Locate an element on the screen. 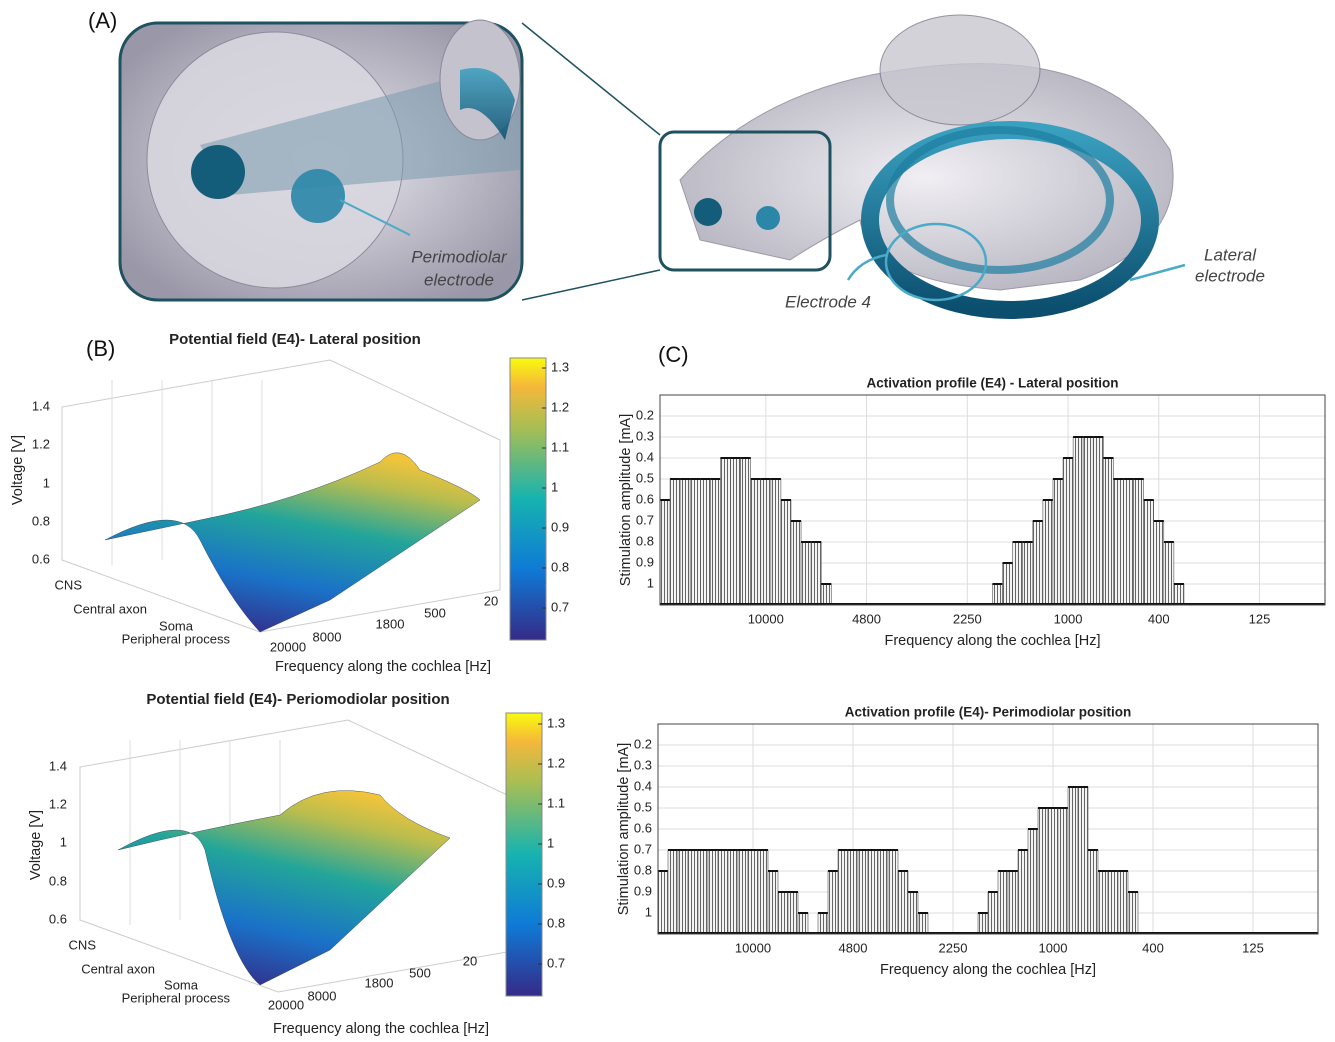 The height and width of the screenshot is (1042, 1335). y-tick-label: 0.5 is located at coordinates (643, 806).